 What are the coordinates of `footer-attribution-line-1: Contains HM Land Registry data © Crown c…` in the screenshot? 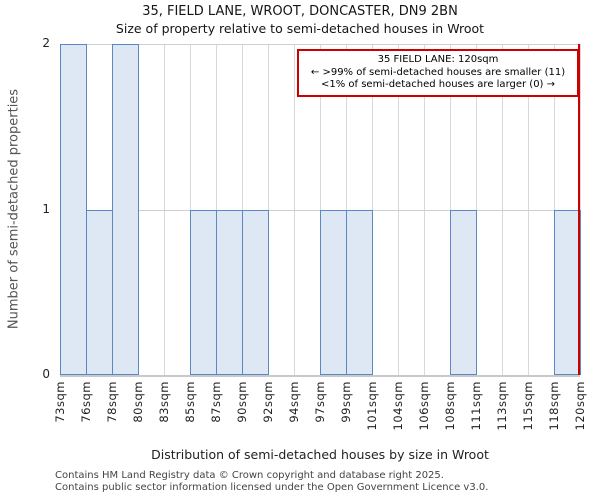 It's located at (249, 475).